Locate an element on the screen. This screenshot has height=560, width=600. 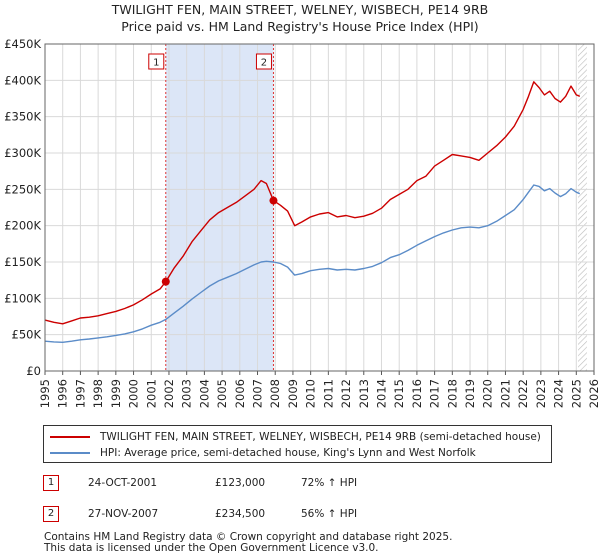
transaction-label-number: 2 is located at coordinates (264, 63).